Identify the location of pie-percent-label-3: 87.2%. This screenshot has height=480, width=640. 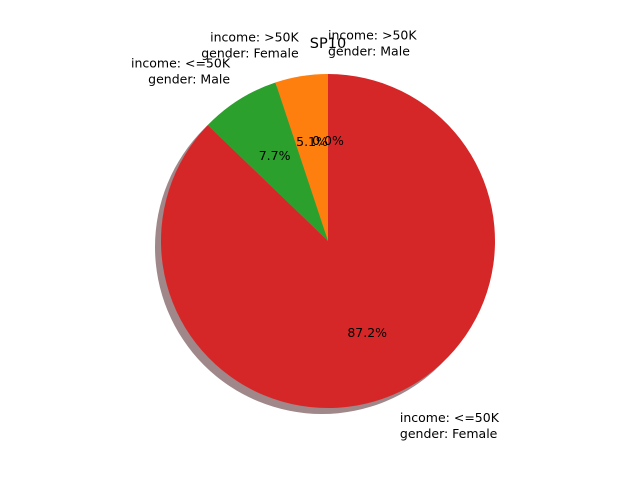
(367, 332).